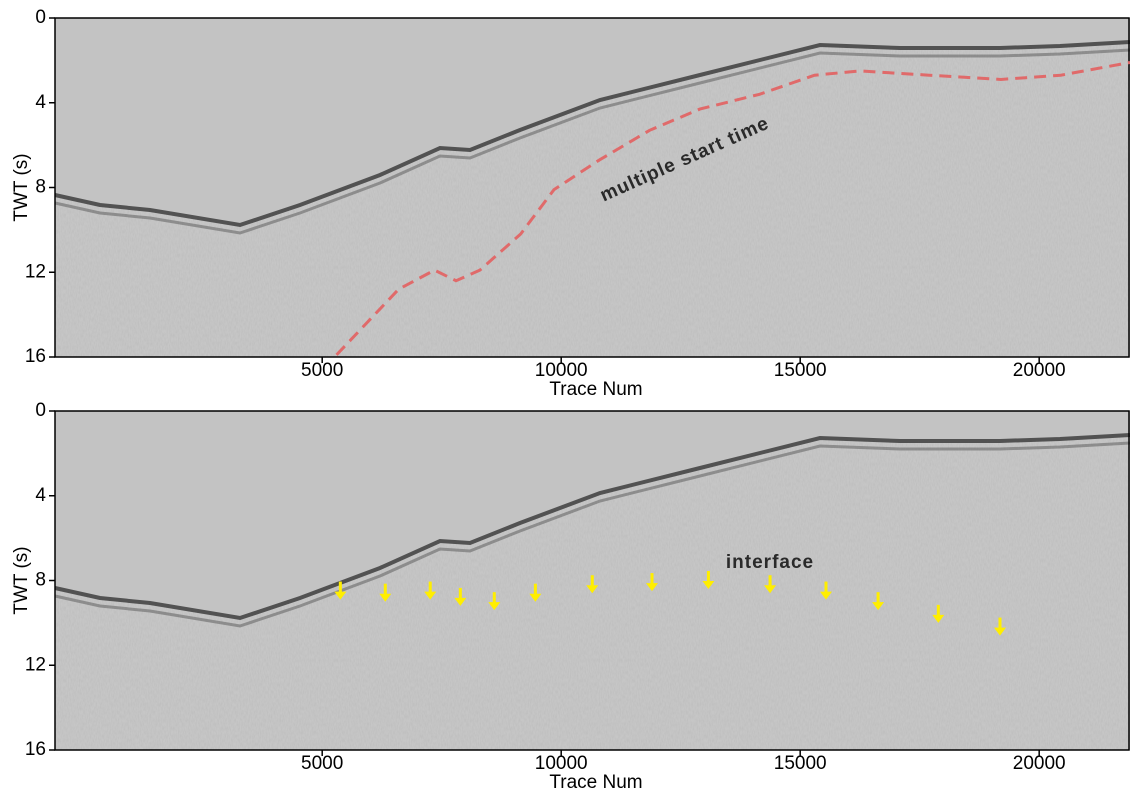  Describe the element at coordinates (770, 562) in the screenshot. I see `annotation: interface` at that location.